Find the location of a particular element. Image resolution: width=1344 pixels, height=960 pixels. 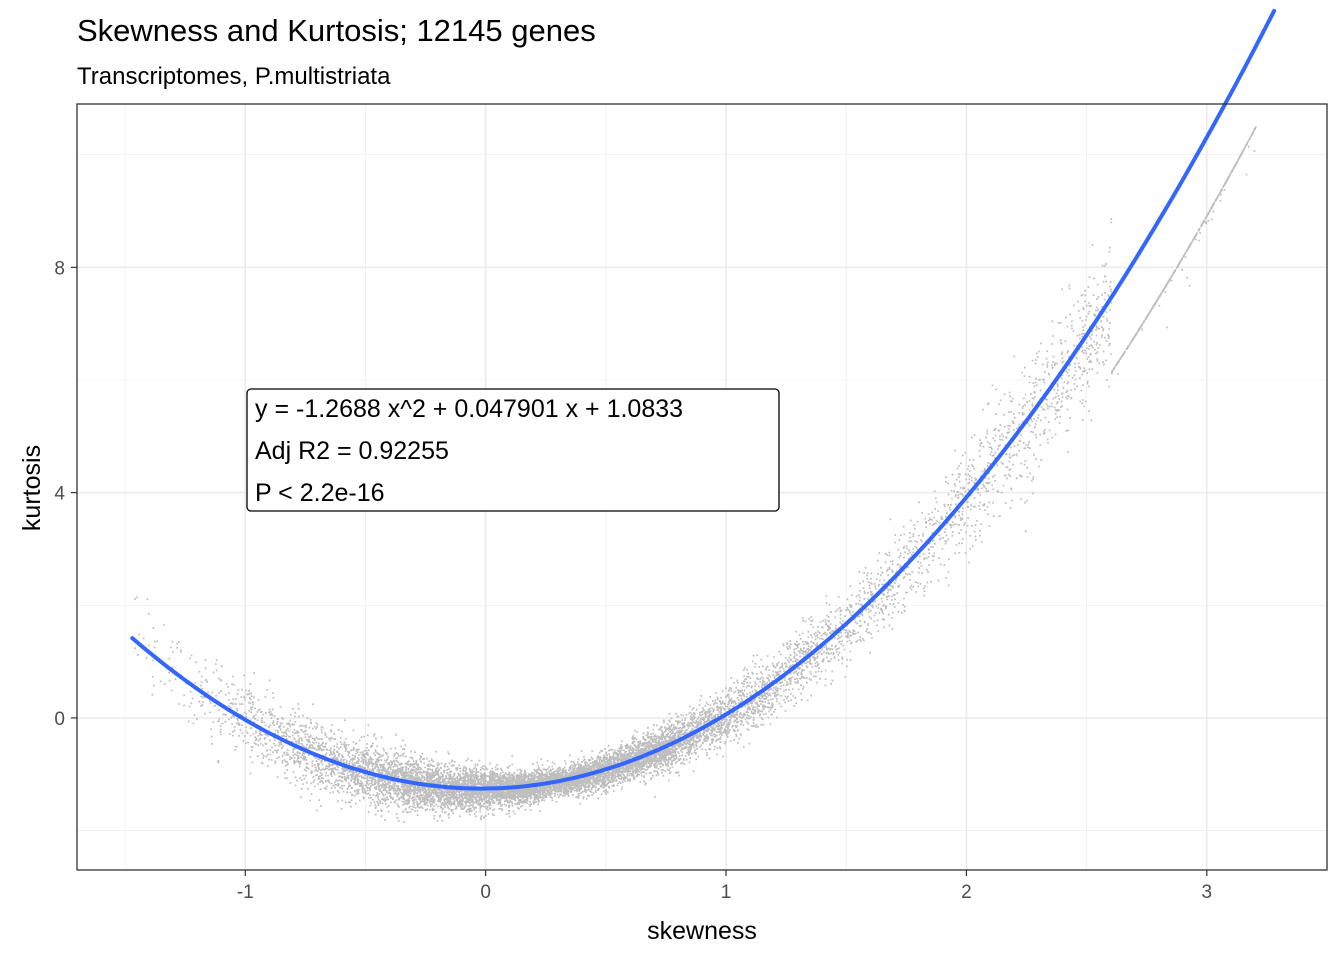

x-tick-label-0: -1 is located at coordinates (245, 892).